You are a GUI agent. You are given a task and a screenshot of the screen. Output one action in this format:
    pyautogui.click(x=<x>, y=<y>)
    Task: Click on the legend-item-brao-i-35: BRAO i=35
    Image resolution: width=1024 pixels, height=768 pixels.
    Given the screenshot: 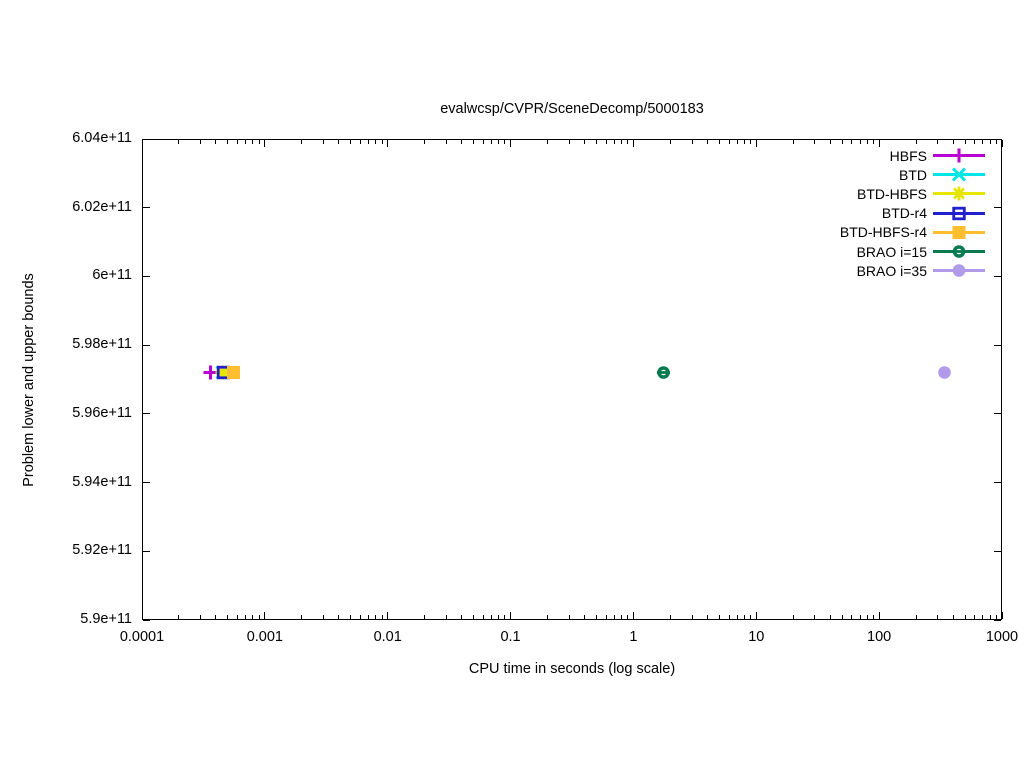 What is the action you would take?
    pyautogui.click(x=921, y=270)
    